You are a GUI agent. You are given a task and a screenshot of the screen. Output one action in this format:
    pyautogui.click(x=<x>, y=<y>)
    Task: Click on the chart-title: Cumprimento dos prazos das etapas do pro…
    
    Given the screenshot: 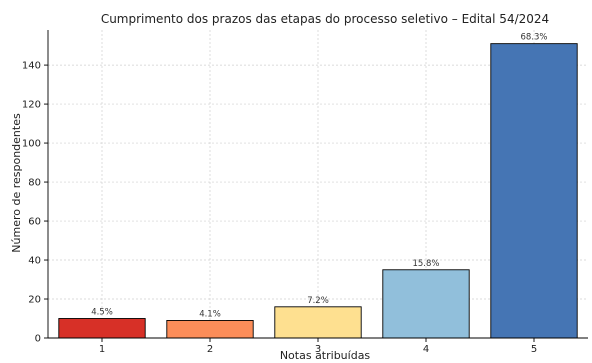 What is the action you would take?
    pyautogui.click(x=325, y=19)
    